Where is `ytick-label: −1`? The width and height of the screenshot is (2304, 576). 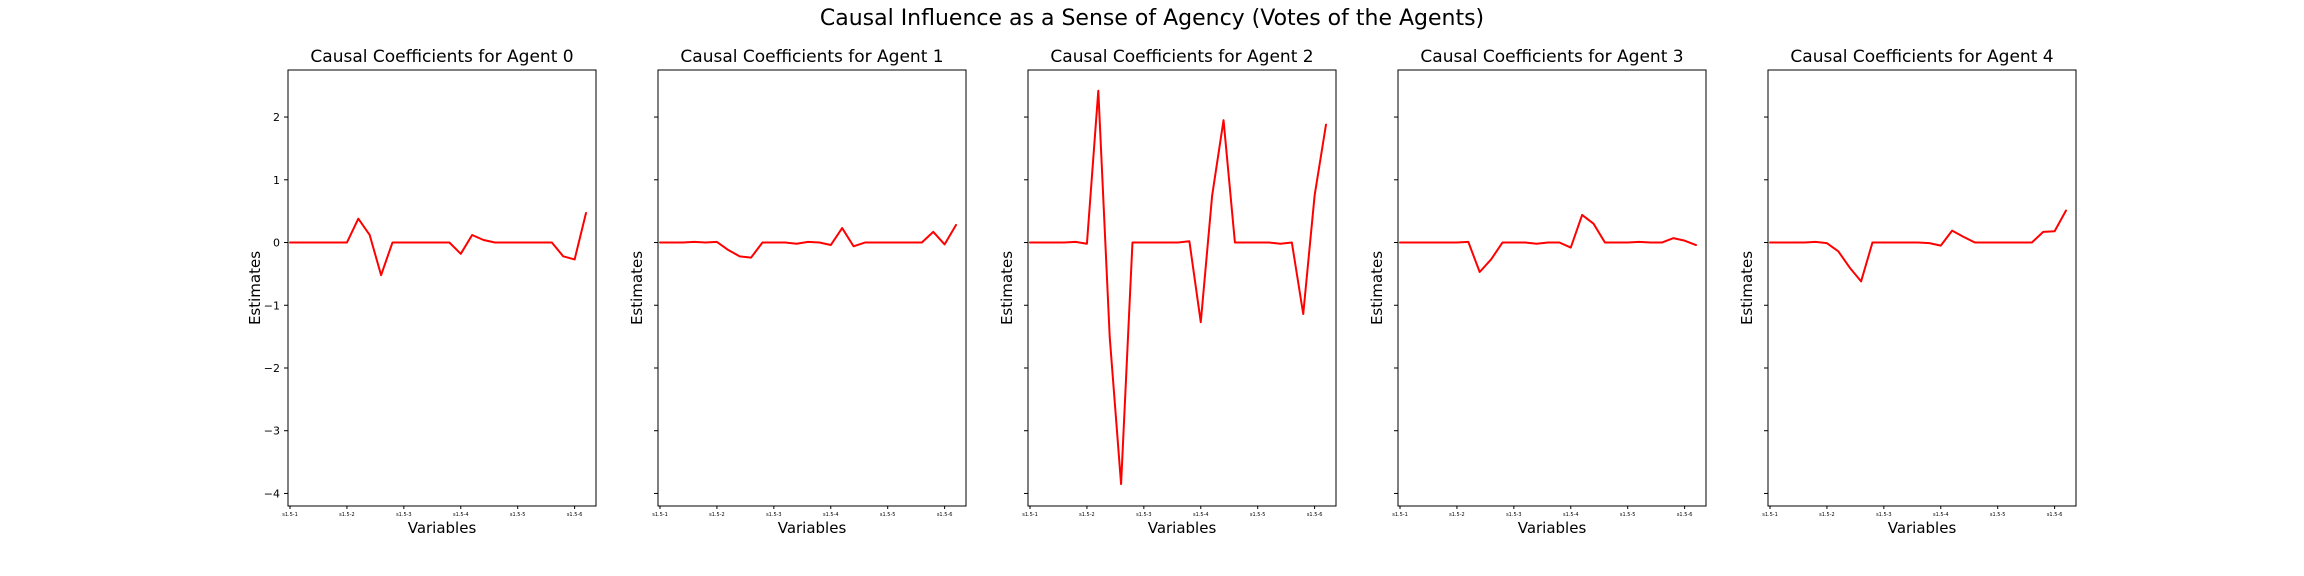 ytick-label: −1 is located at coordinates (272, 305).